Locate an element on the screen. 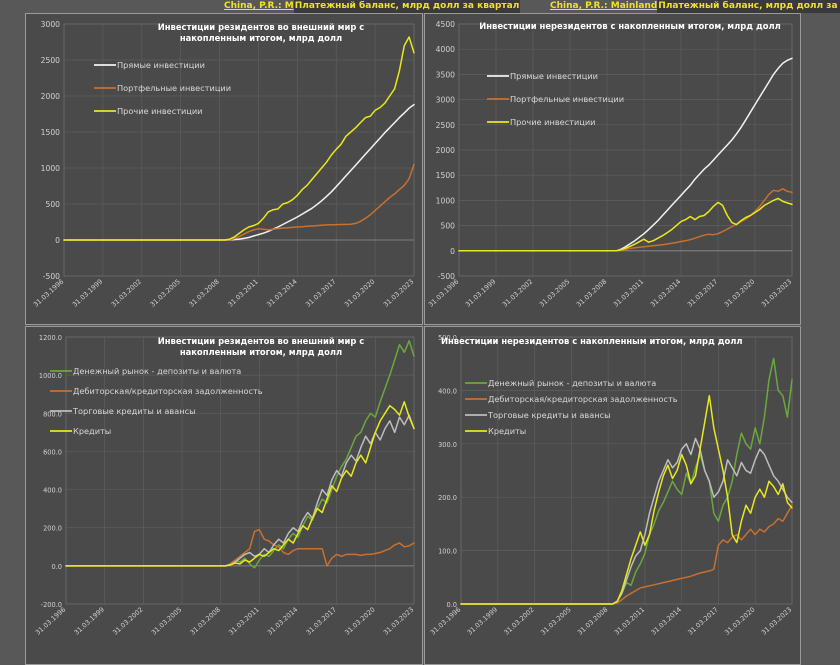  y-tick-label: 4000 is located at coordinates (445, 49).